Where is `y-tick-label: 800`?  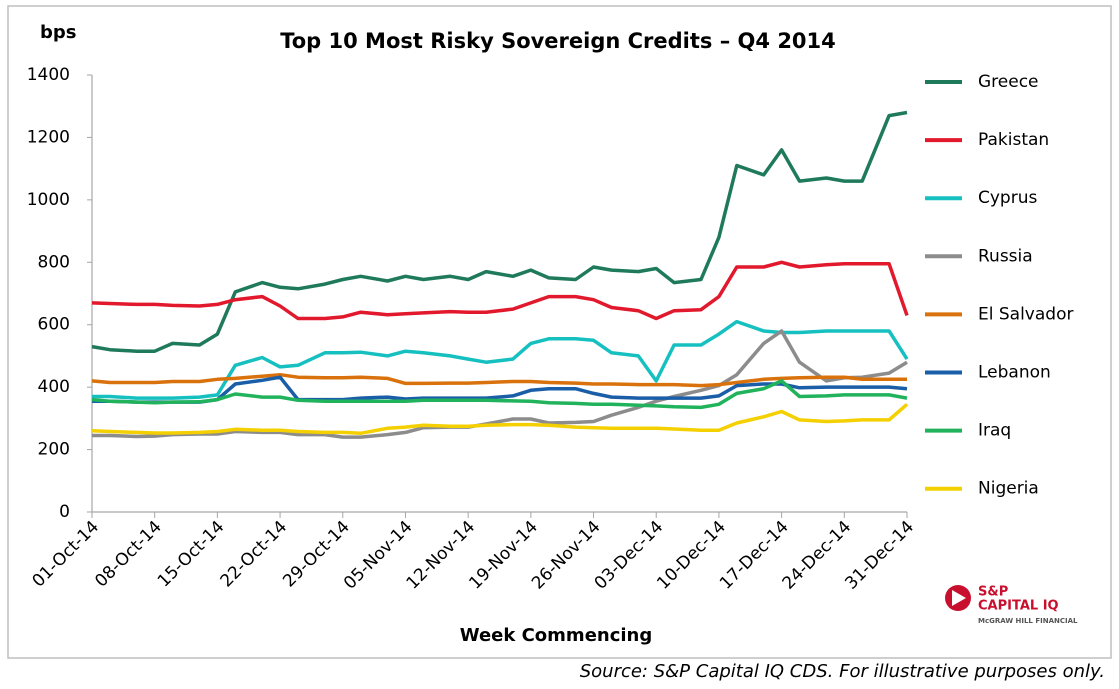 y-tick-label: 800 is located at coordinates (54, 262).